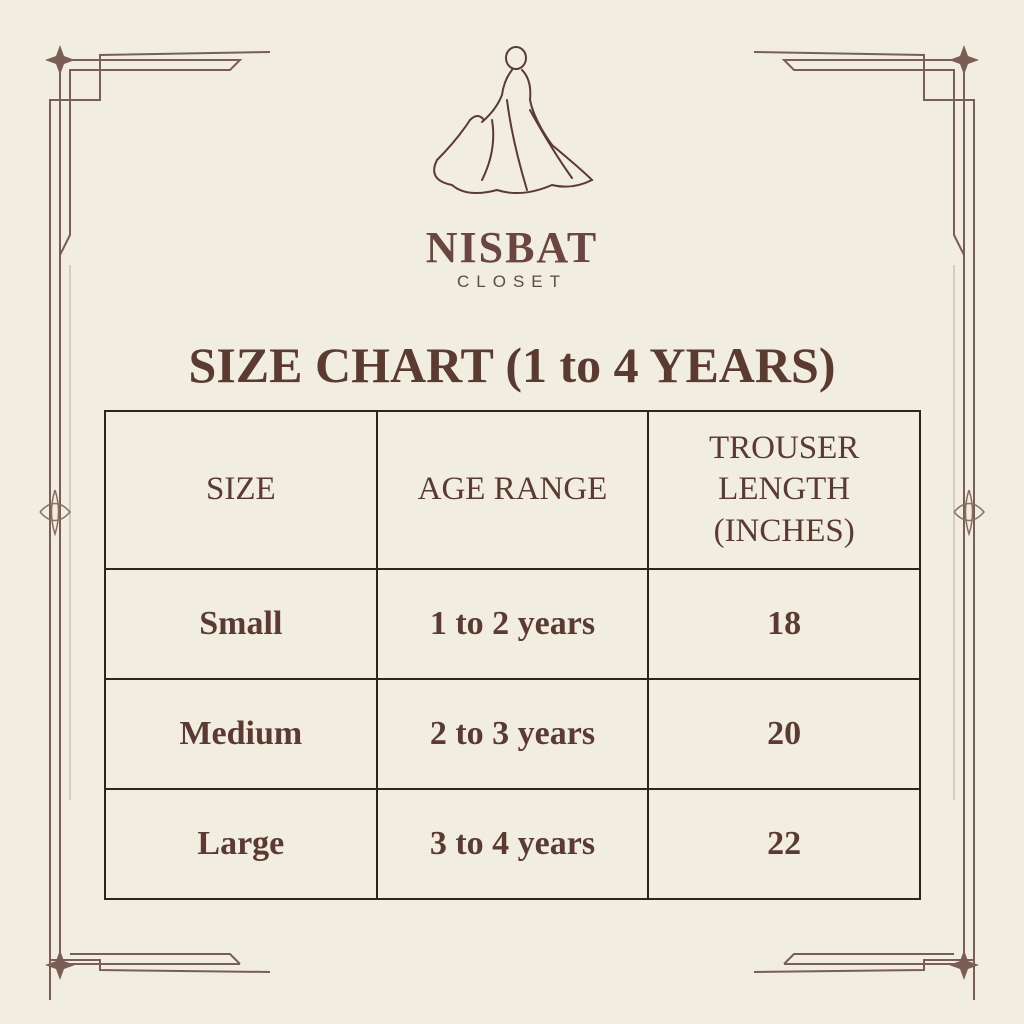 Image resolution: width=1024 pixels, height=1024 pixels. What do you see at coordinates (512, 281) in the screenshot?
I see `brand-tagline: CLOSET` at bounding box center [512, 281].